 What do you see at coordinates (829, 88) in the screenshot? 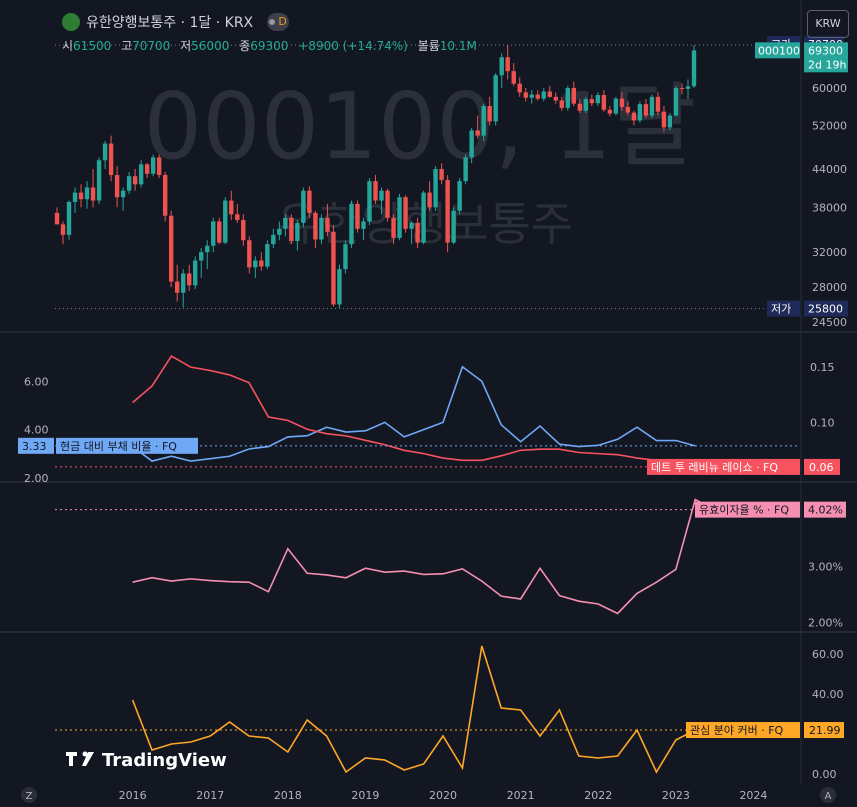
I see `price-tick-label: 60000` at bounding box center [829, 88].